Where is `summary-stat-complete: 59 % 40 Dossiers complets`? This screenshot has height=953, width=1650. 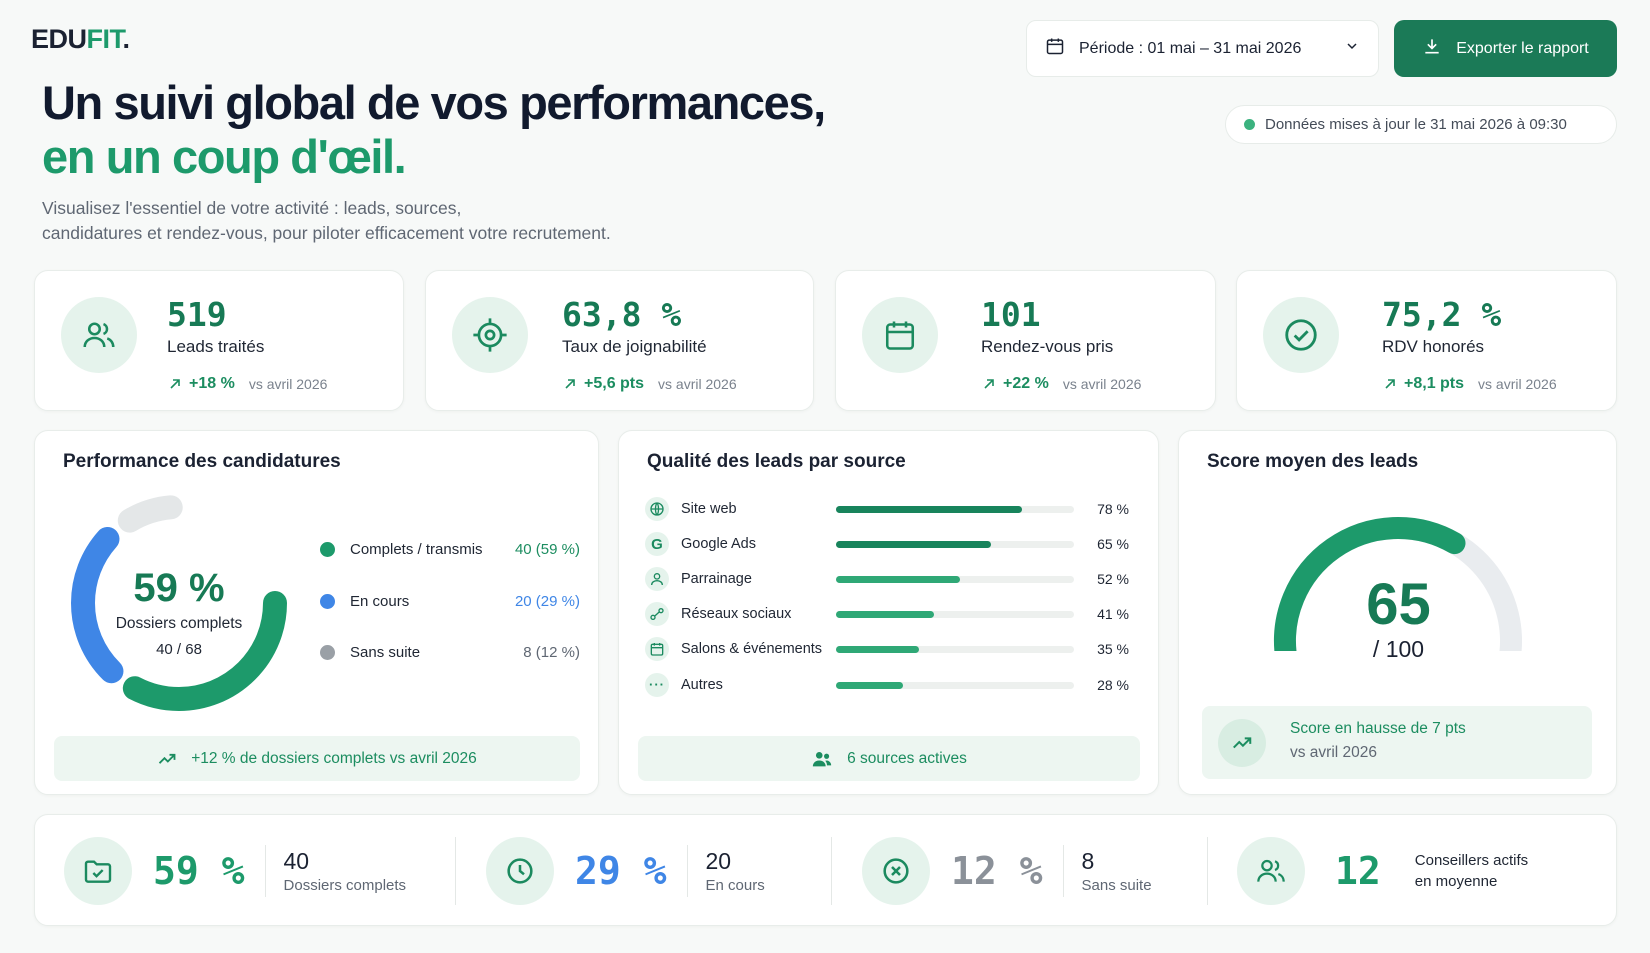 summary-stat-complete: 59 % 40 Dossiers complets is located at coordinates (235, 871).